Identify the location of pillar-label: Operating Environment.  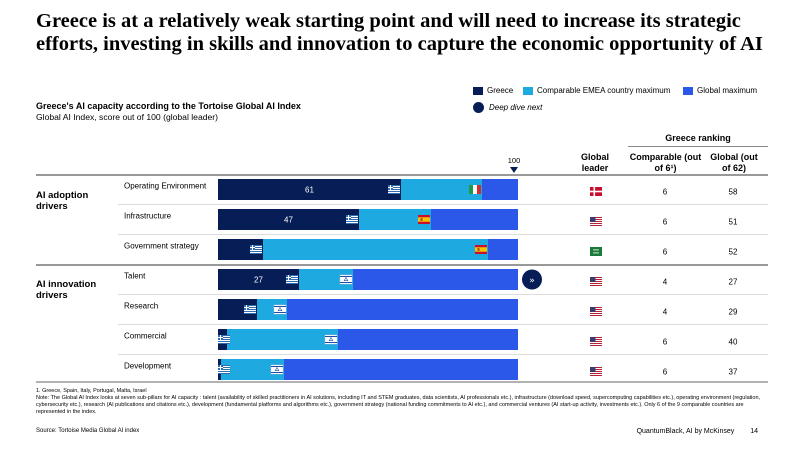
(165, 186).